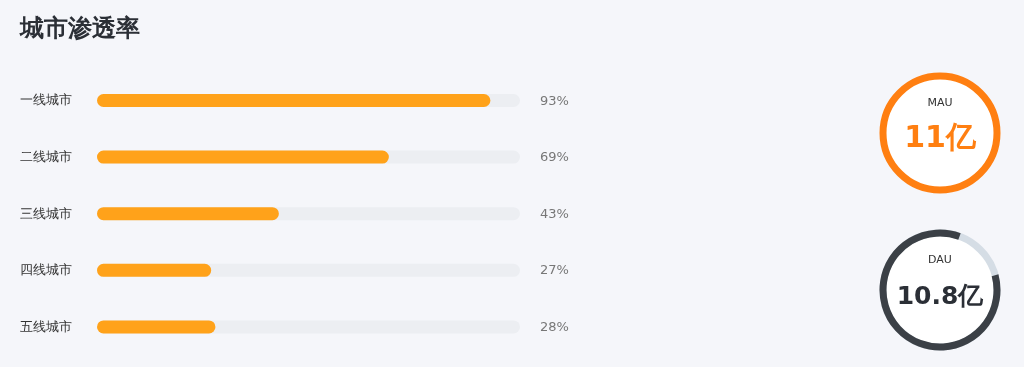  I want to click on y-tick-label: 三线城市, so click(46, 213).